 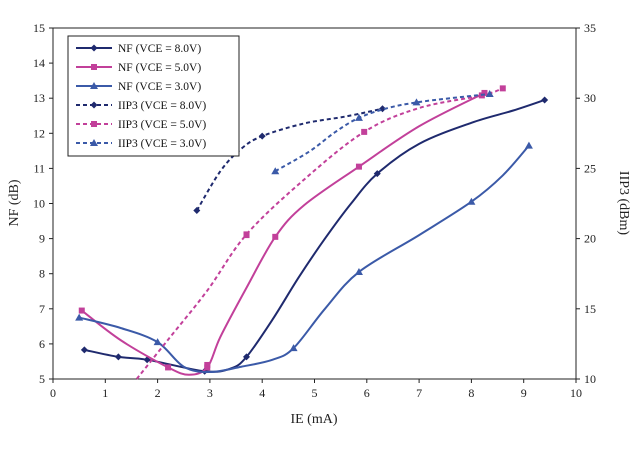 I want to click on y2-tick-label: 15, so click(x=590, y=309).